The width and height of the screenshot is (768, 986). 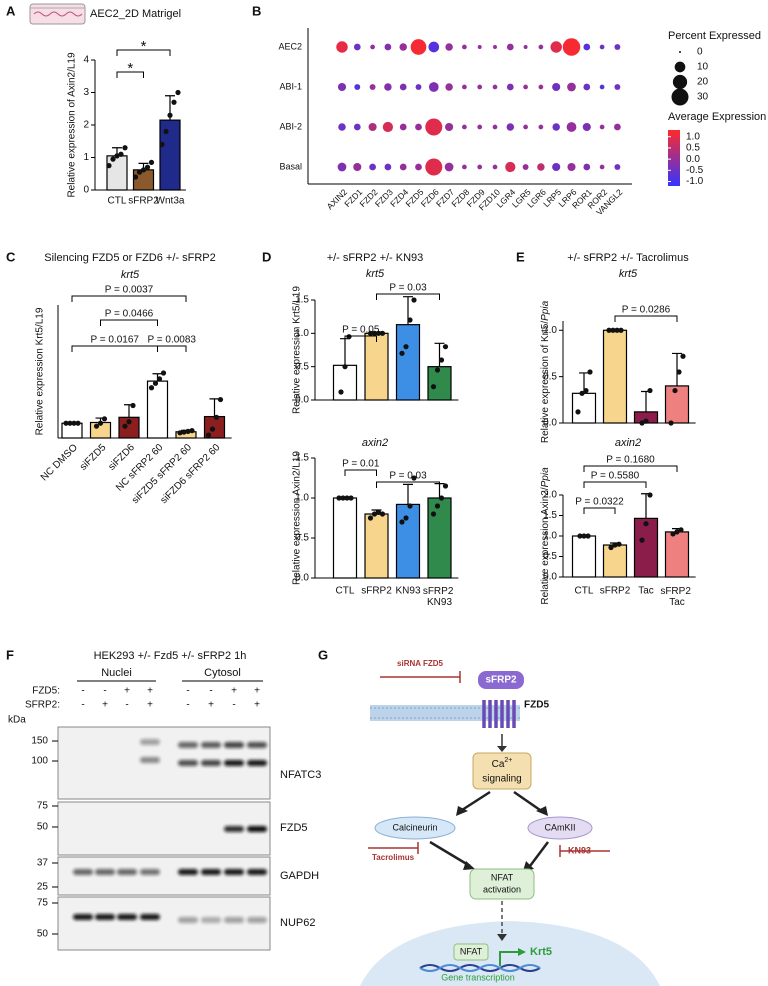 I want to click on receptor-label: FZD5, so click(x=536, y=705).